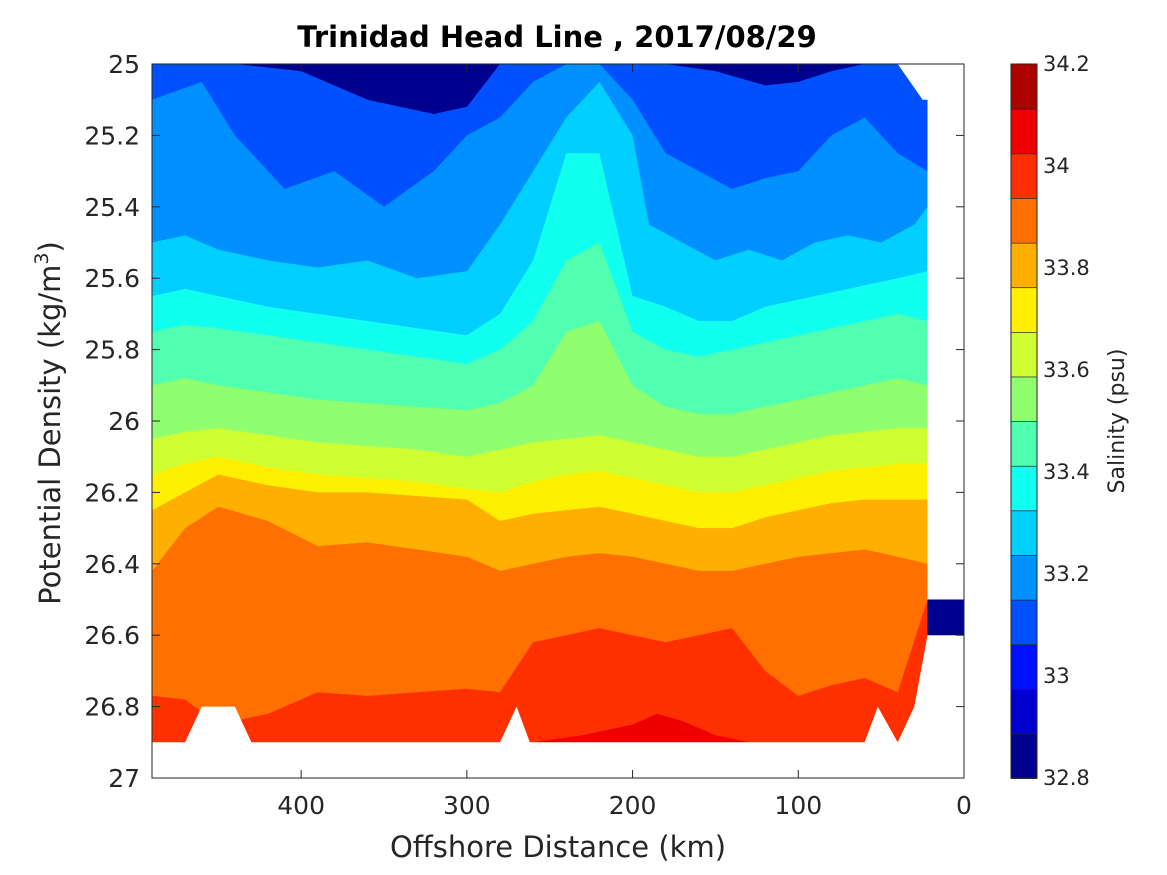 This screenshot has height=875, width=1167. What do you see at coordinates (301, 805) in the screenshot?
I see `x-tick-label: 400` at bounding box center [301, 805].